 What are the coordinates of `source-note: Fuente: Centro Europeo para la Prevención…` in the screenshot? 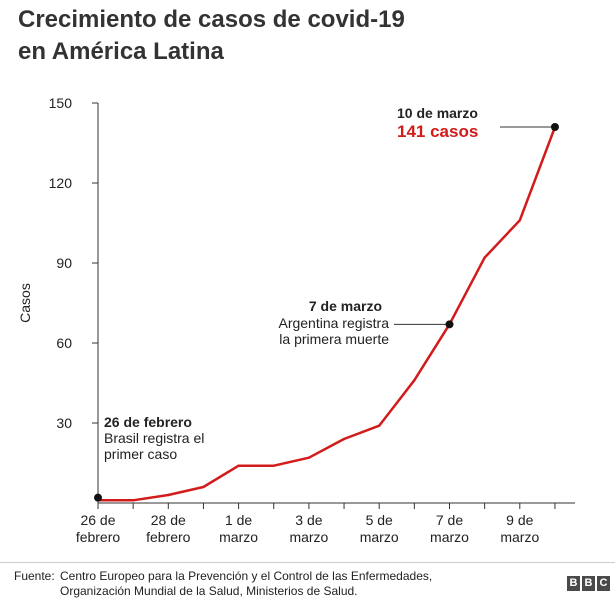 It's located at (223, 584).